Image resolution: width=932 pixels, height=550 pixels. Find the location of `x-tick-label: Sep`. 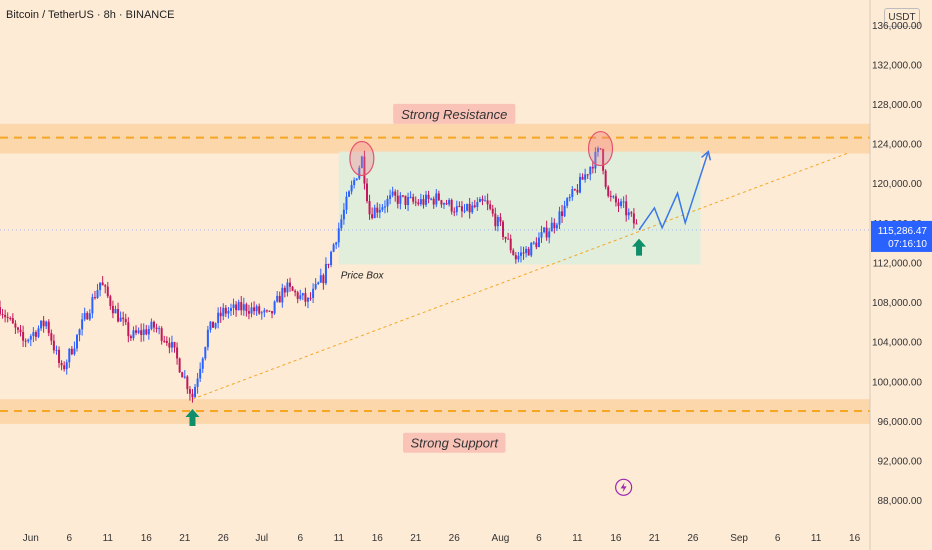

x-tick-label: Sep is located at coordinates (739, 538).